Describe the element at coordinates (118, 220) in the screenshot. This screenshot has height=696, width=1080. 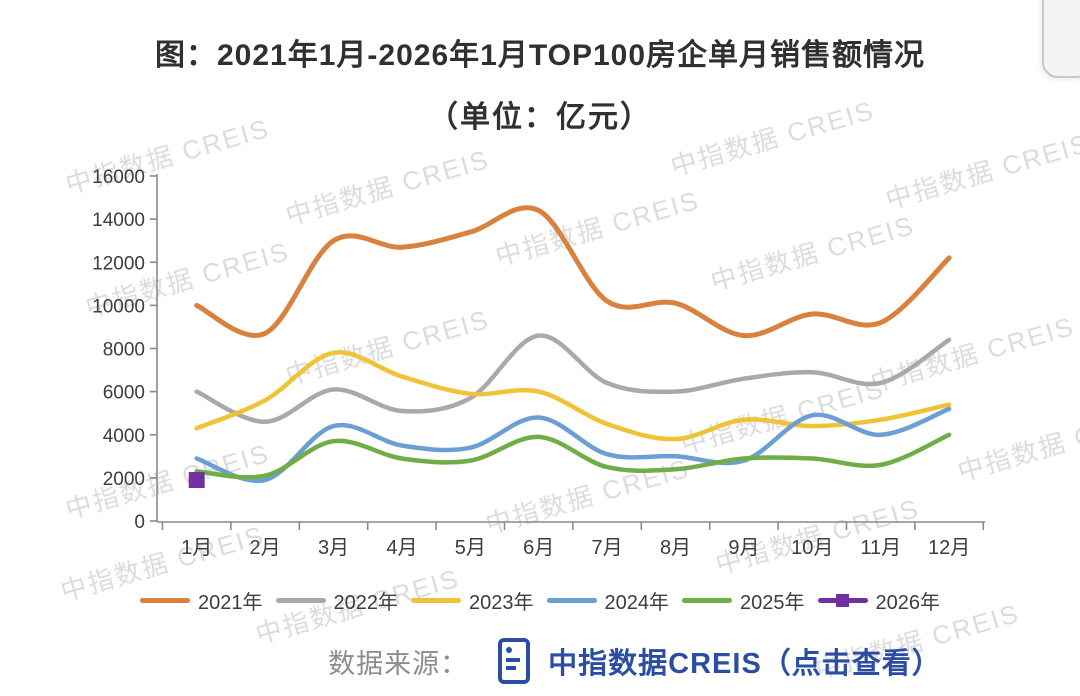
I see `y-axis-label: 14000` at that location.